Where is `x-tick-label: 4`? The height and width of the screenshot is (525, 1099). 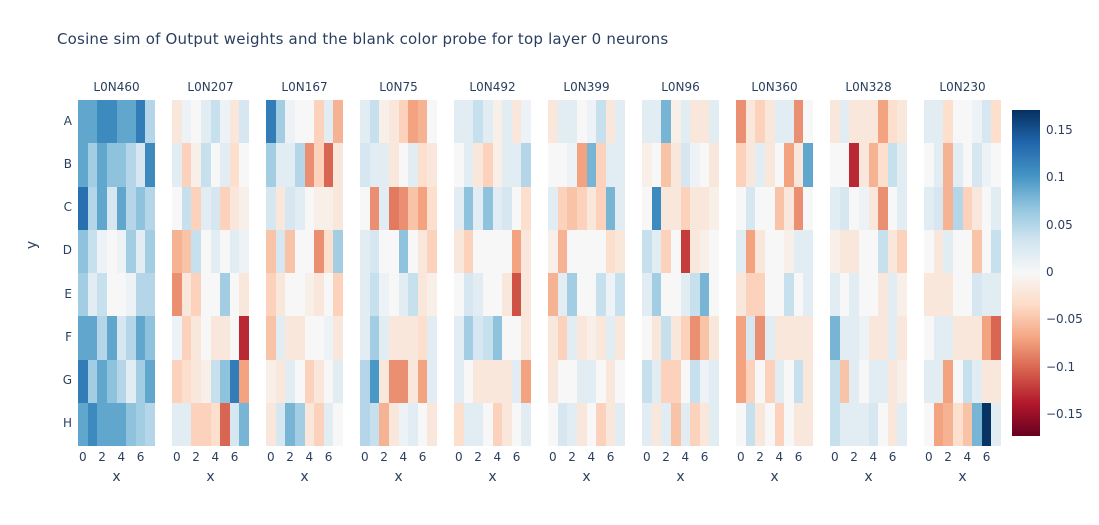
x-tick-label: 4 is located at coordinates (685, 457).